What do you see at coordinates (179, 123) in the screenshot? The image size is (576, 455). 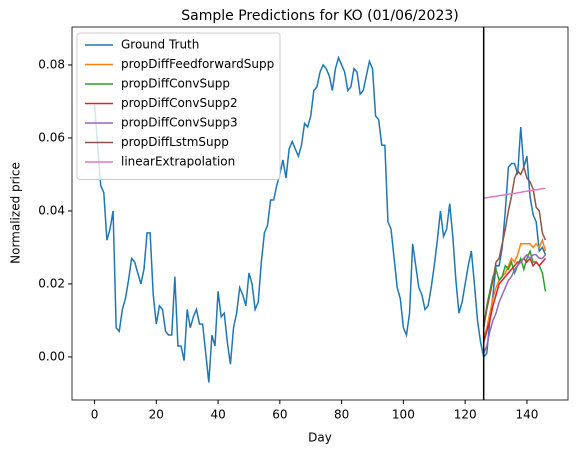 I see `legend-label: propDiffConvSupp3` at bounding box center [179, 123].